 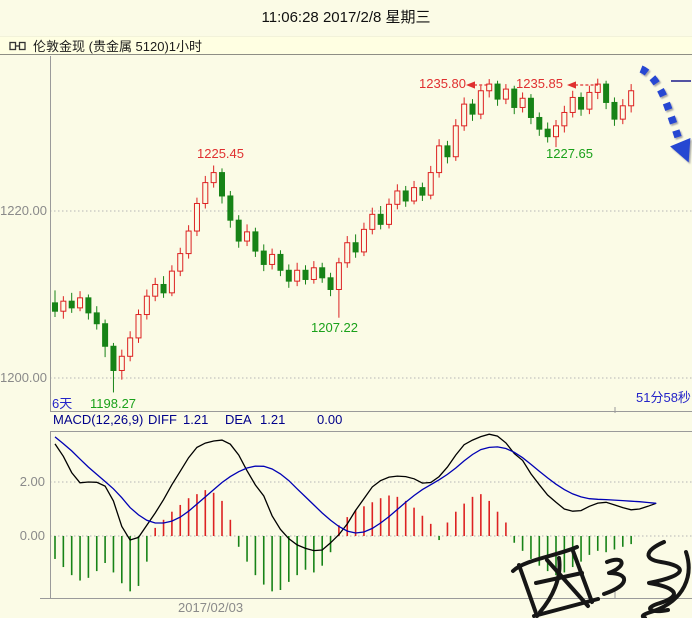 I want to click on arrow-head-b, so click(x=571, y=85).